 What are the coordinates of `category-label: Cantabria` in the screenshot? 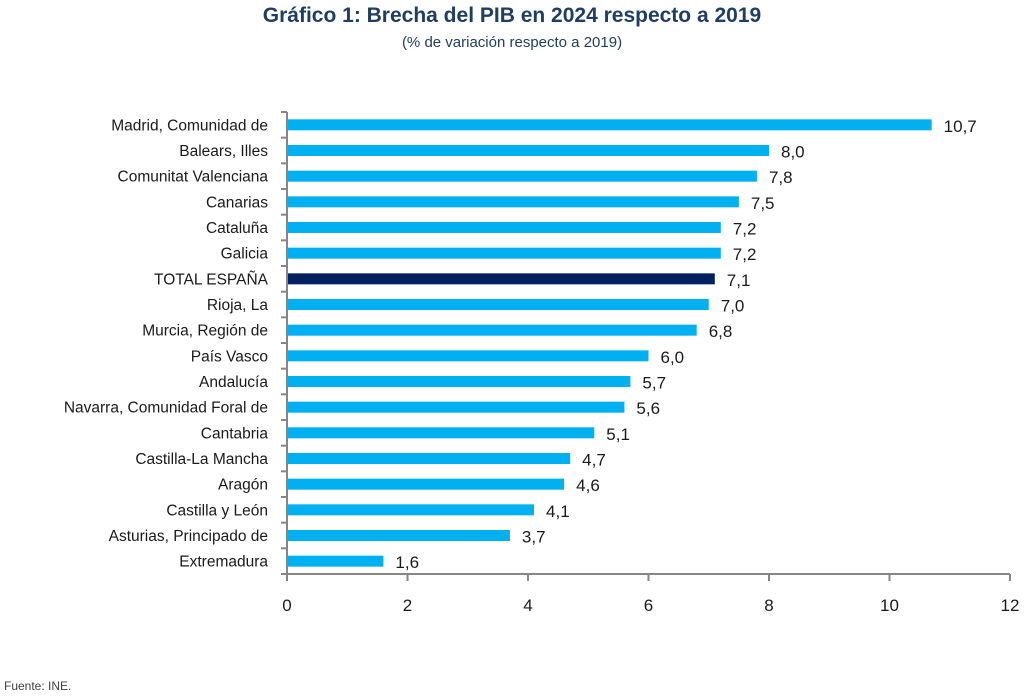 It's located at (235, 433).